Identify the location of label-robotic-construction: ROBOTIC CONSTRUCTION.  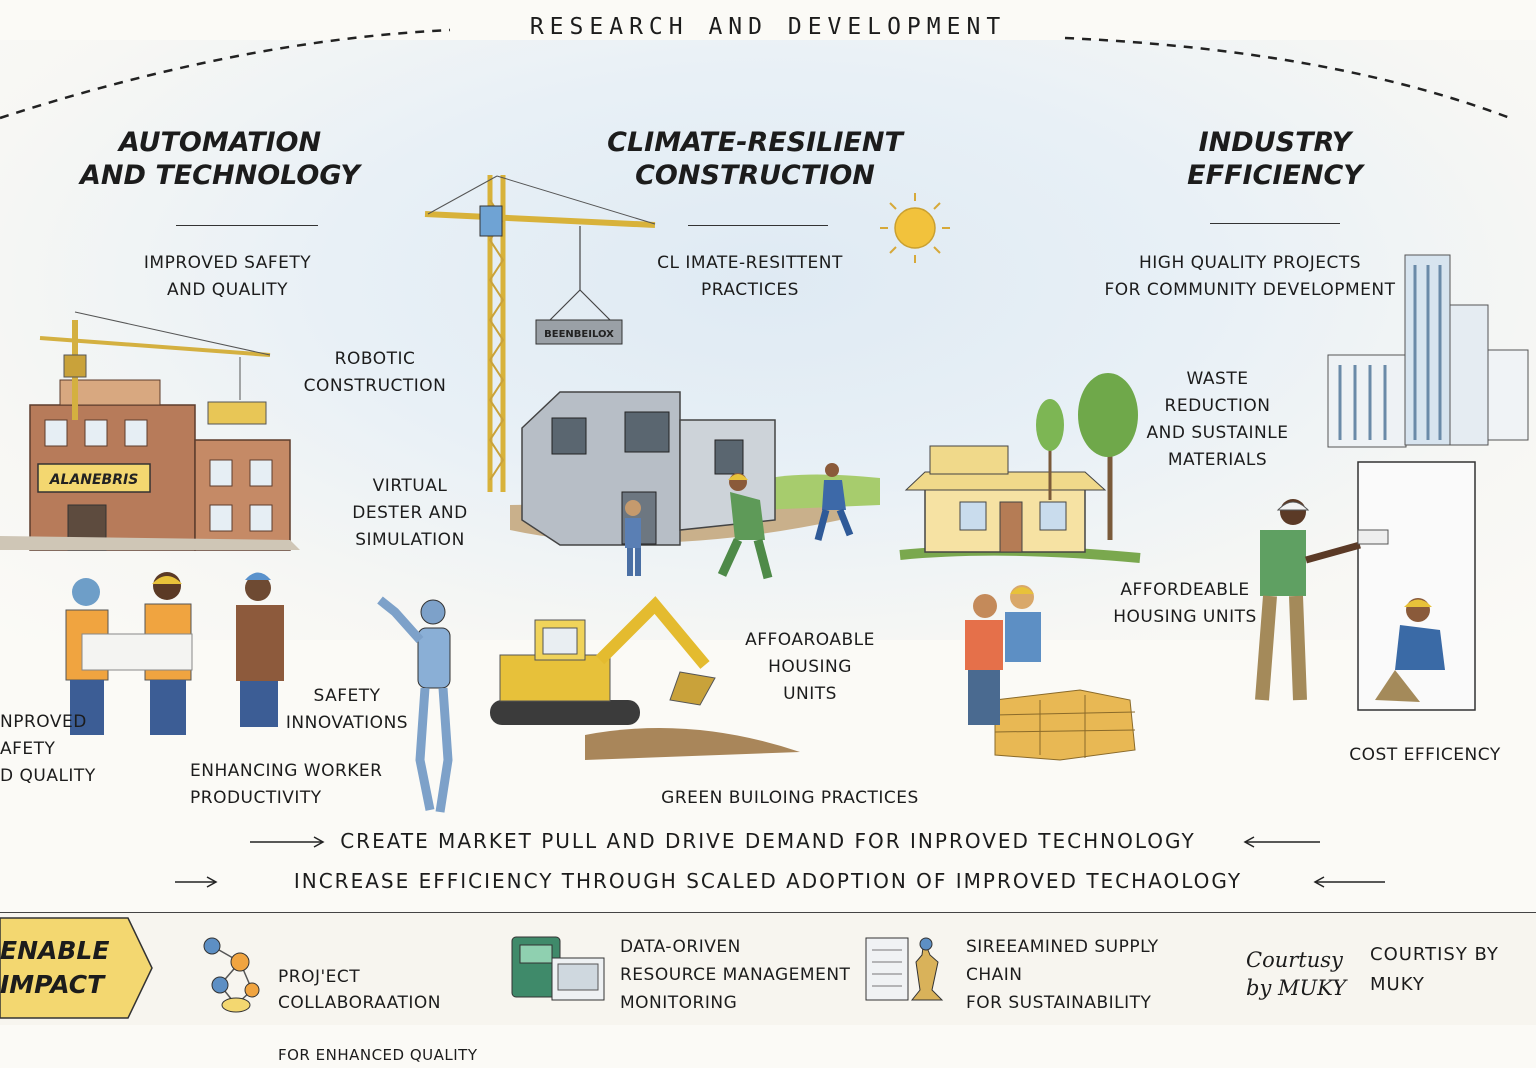
(375, 372).